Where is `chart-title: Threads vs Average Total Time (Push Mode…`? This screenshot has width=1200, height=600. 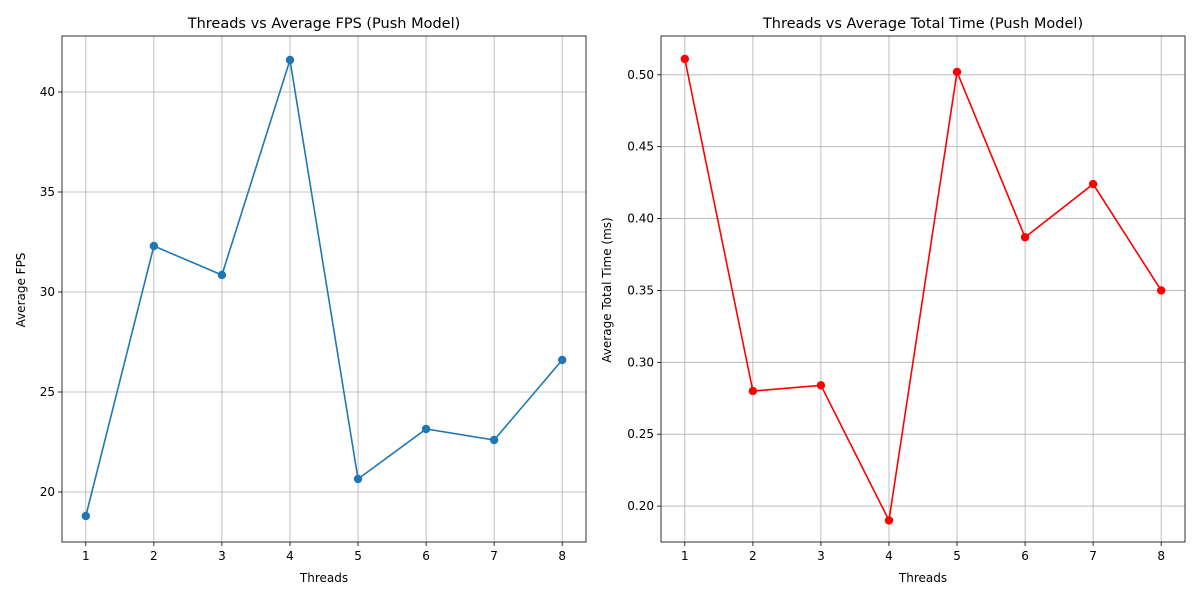 chart-title: Threads vs Average Total Time (Push Mode… is located at coordinates (922, 24).